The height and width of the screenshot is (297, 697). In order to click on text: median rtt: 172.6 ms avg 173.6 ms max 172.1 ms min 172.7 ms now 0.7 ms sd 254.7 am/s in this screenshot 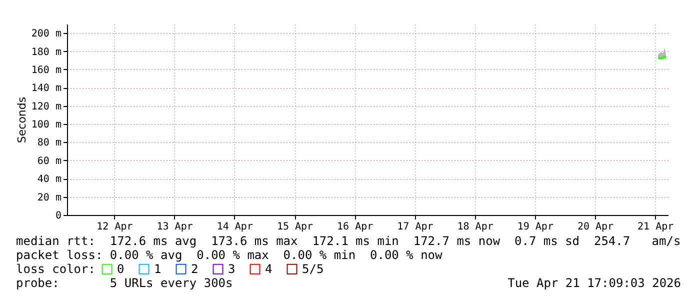, I will do `click(348, 241)`.